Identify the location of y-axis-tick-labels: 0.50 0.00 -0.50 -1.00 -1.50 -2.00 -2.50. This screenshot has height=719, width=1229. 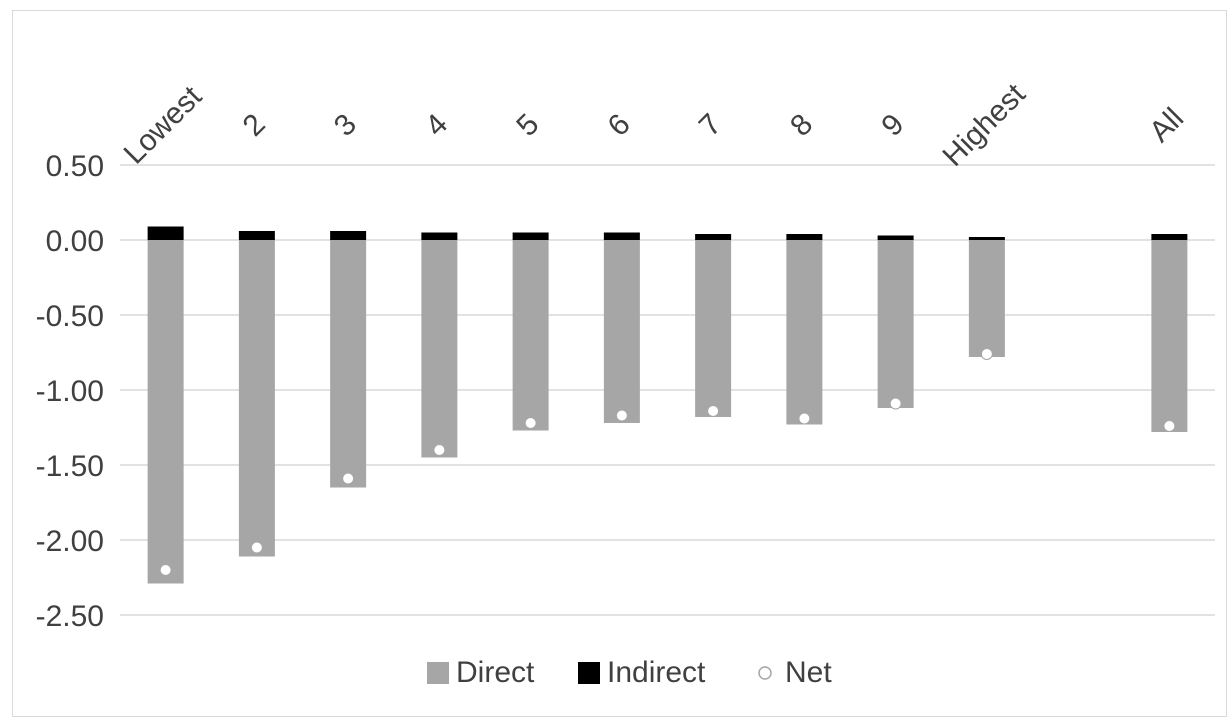
(70, 391).